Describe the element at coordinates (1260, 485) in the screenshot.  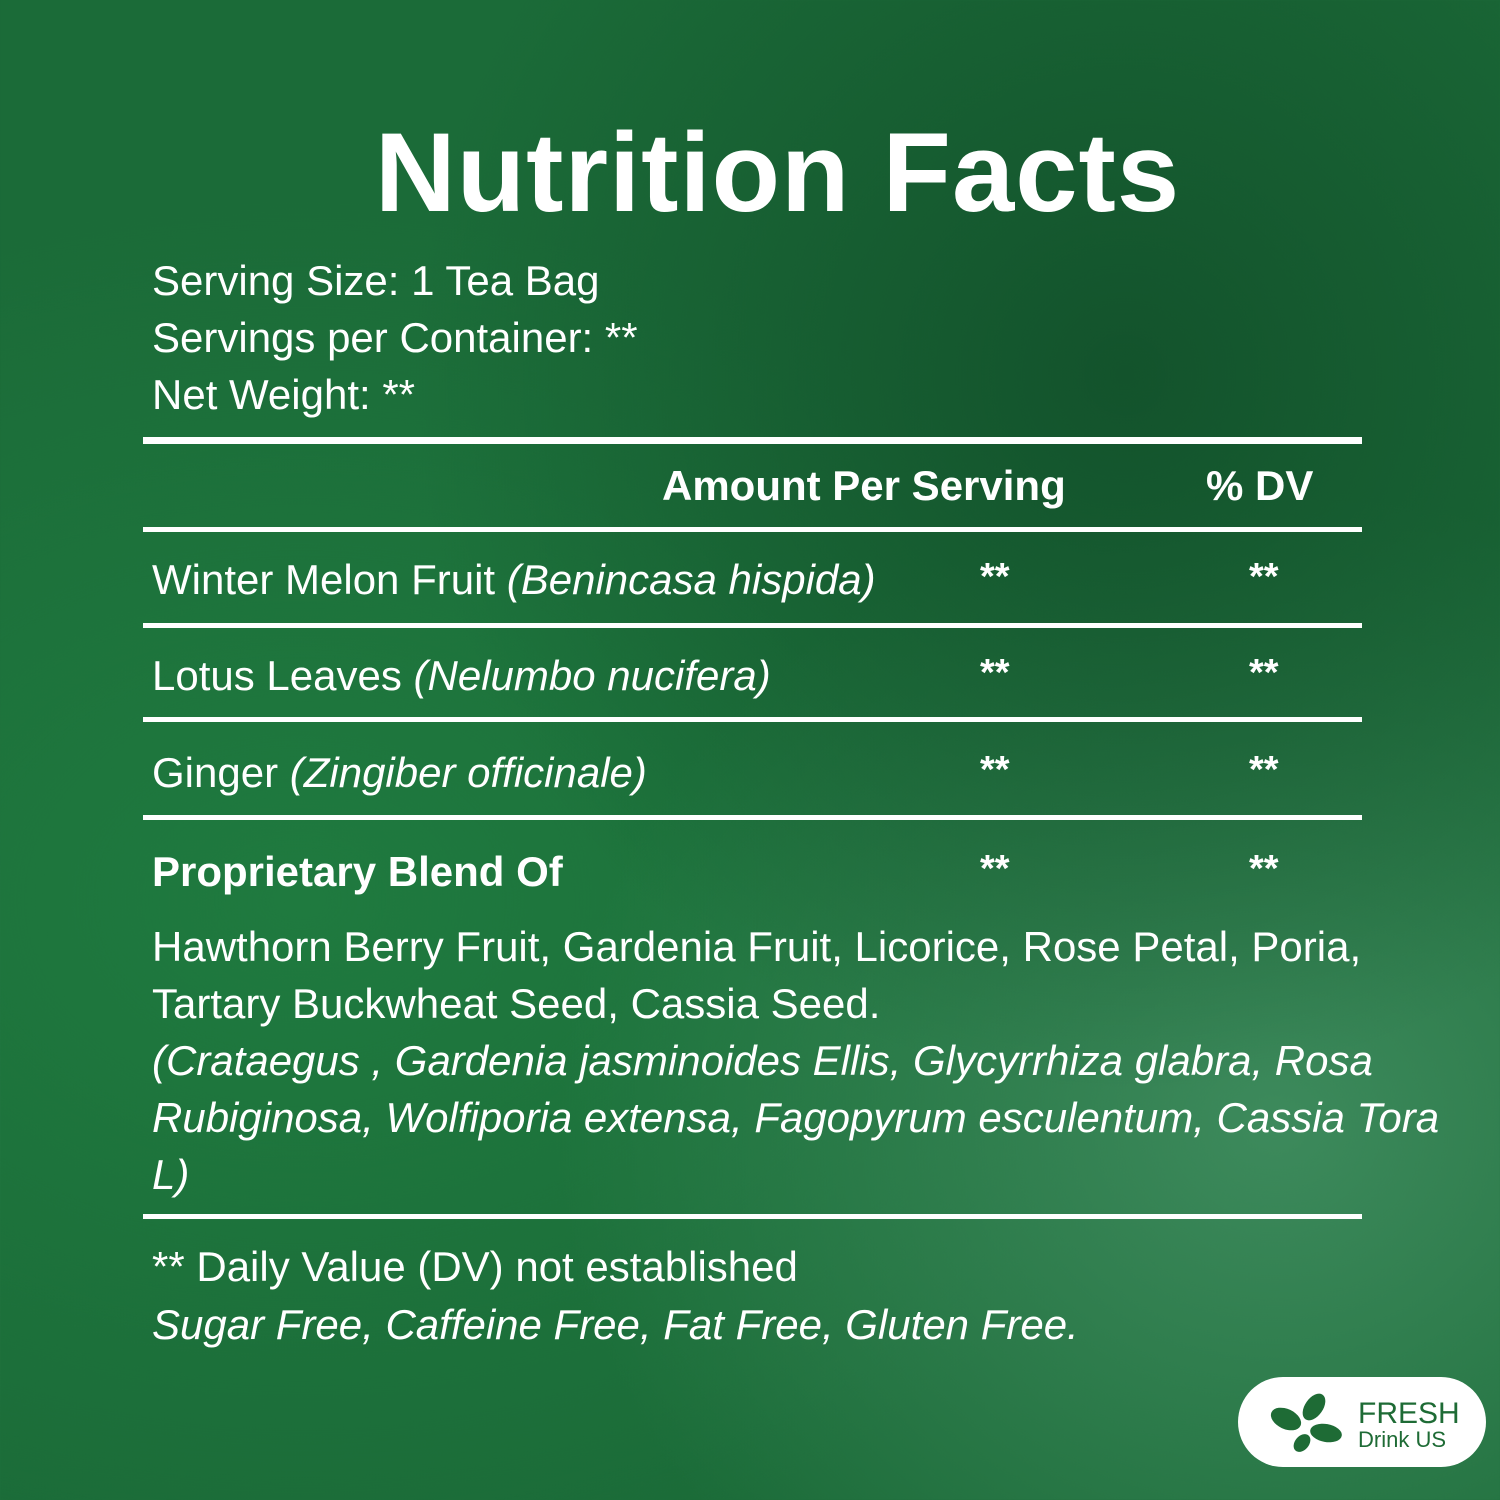
I see `header-dv: % DV` at that location.